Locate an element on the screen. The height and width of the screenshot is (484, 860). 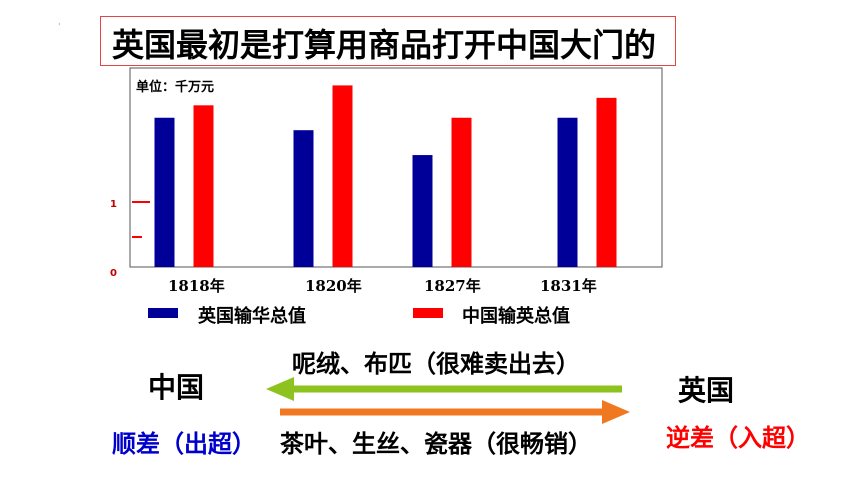
legend-label-british-exports: 英国输华总值 is located at coordinates (252, 316).